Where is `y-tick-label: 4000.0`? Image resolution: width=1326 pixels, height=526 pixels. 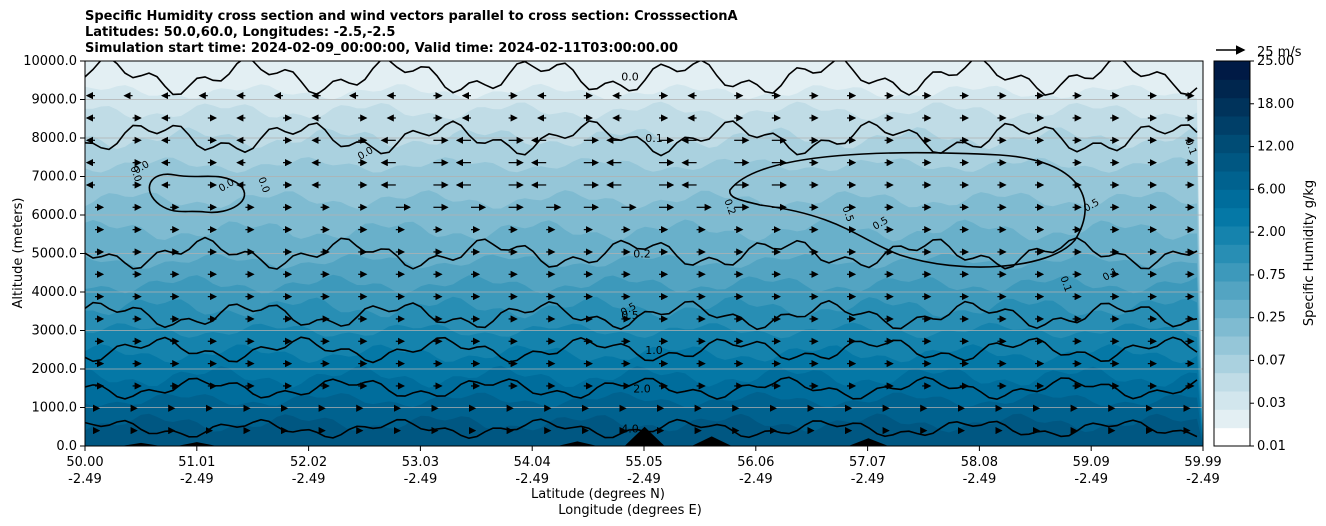 y-tick-label: 4000.0 is located at coordinates (55, 292).